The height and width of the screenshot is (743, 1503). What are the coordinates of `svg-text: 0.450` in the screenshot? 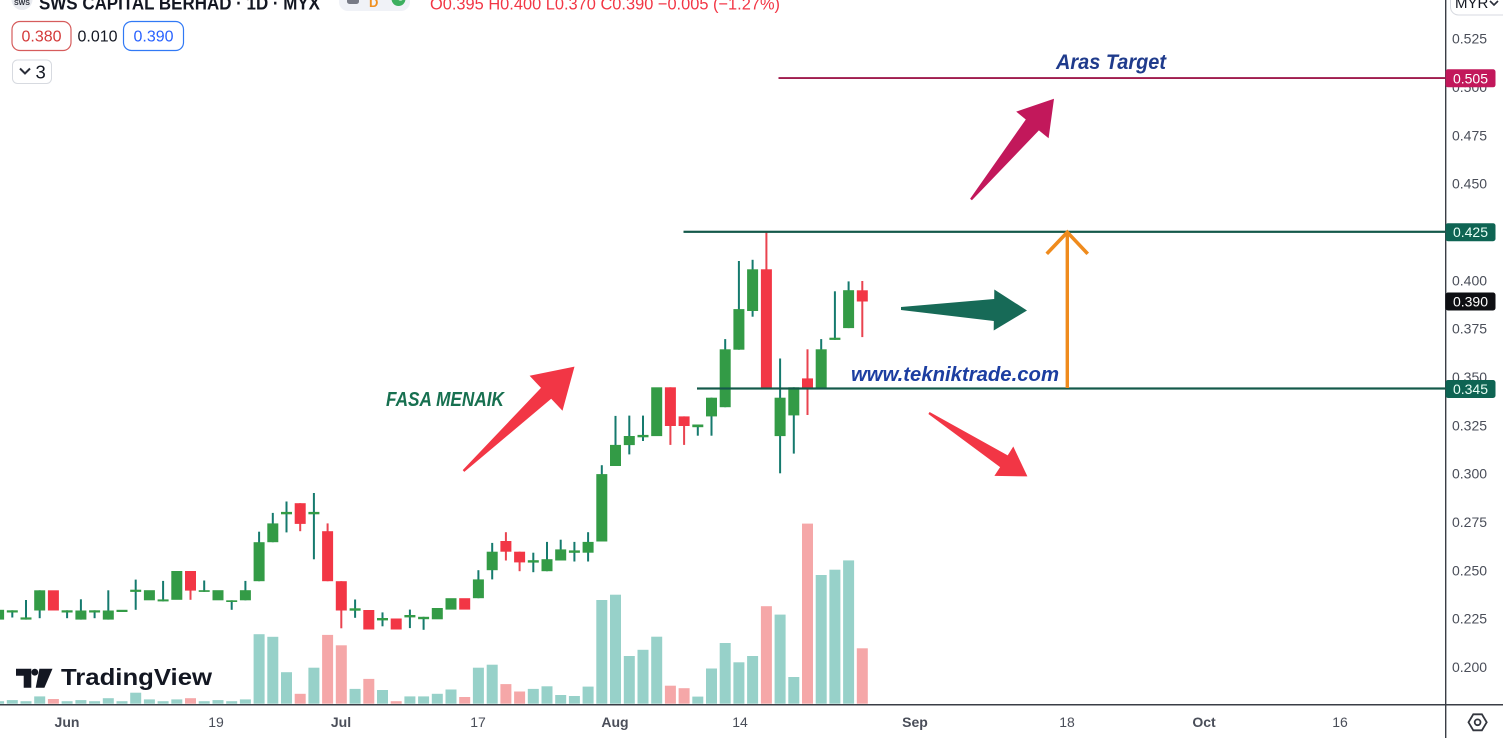 It's located at (1469, 184).